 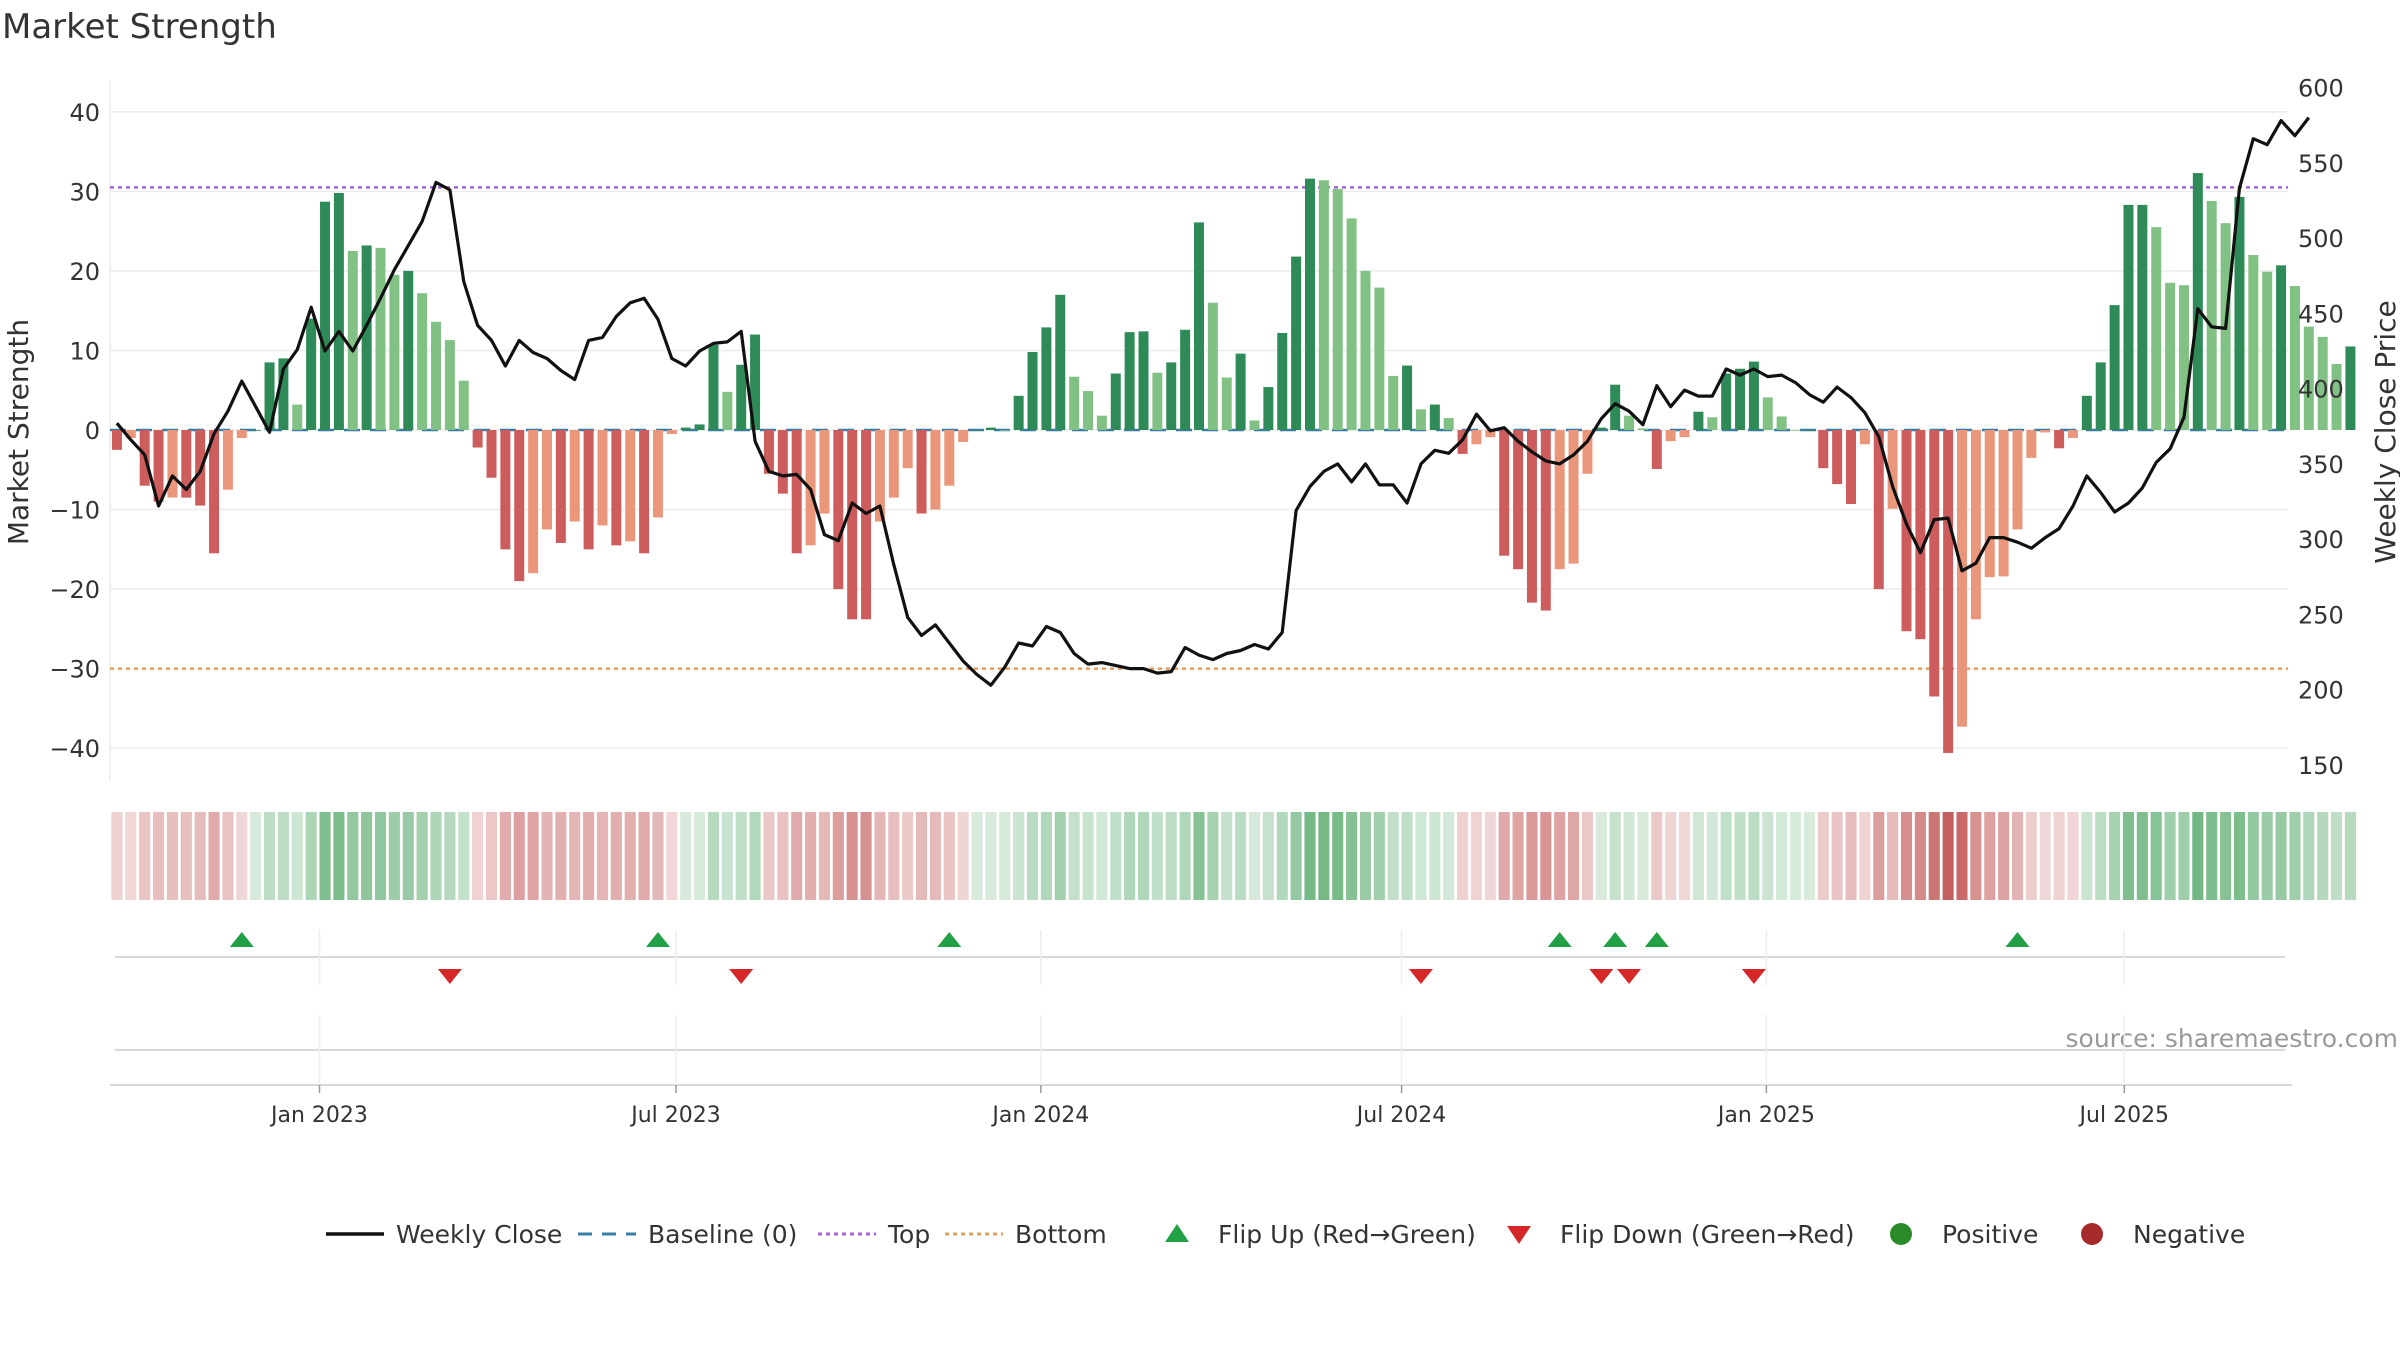 I want to click on y-tick-label: −40, so click(x=74, y=749).